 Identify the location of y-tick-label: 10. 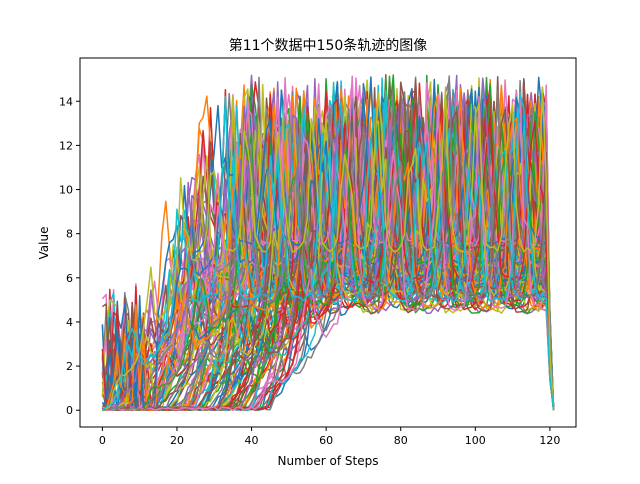
(66, 190).